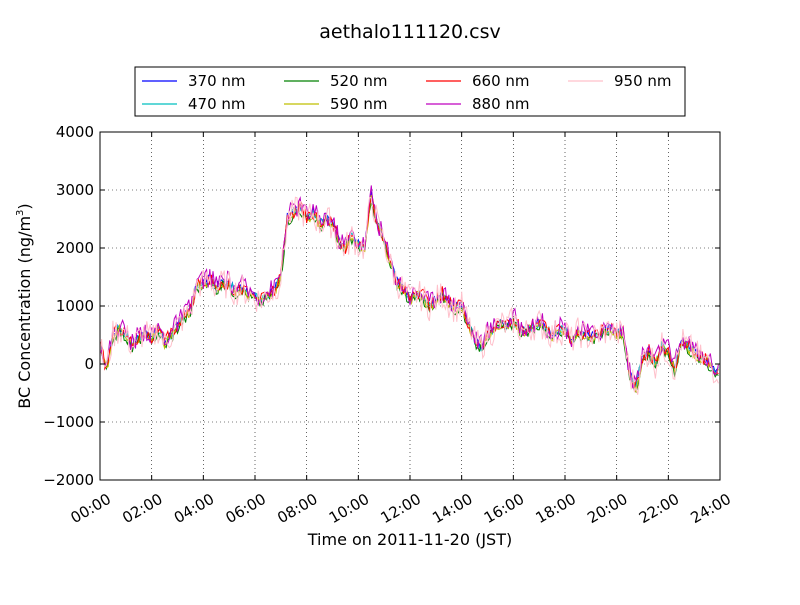  I want to click on y-tick-label: −2000, so click(68, 480).